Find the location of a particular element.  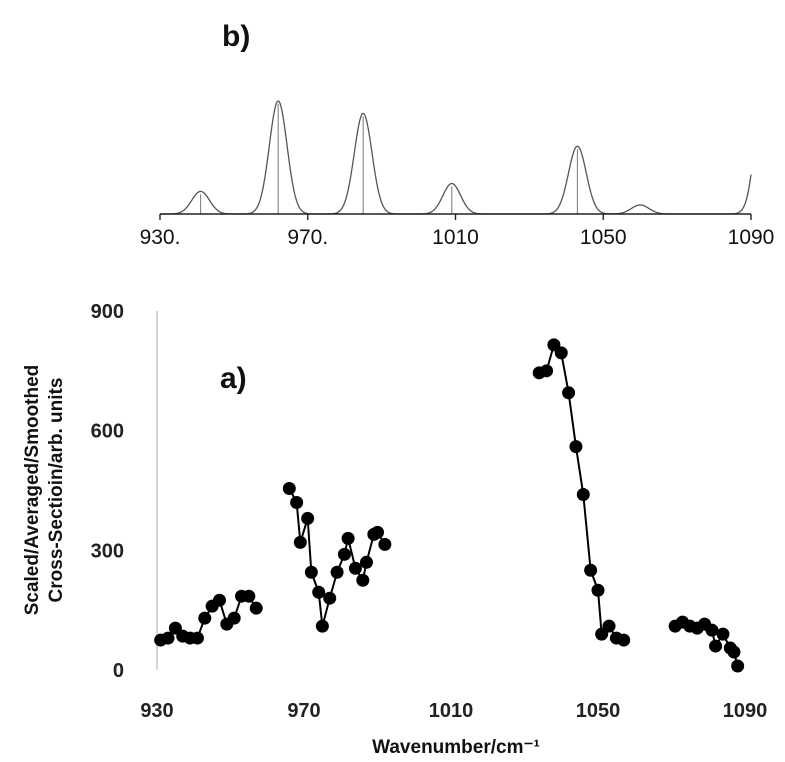

panel-a-y-ticks: 0 300 600 900 is located at coordinates (107, 491).